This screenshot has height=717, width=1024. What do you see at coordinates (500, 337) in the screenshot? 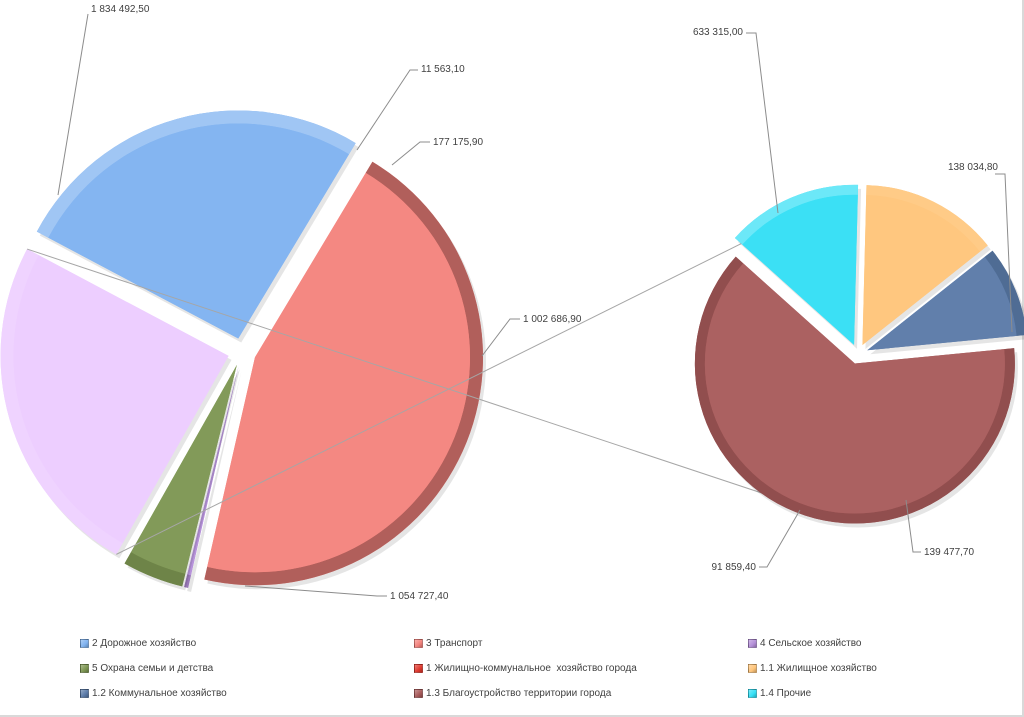
I see `leader-line-zhkh` at bounding box center [500, 337].